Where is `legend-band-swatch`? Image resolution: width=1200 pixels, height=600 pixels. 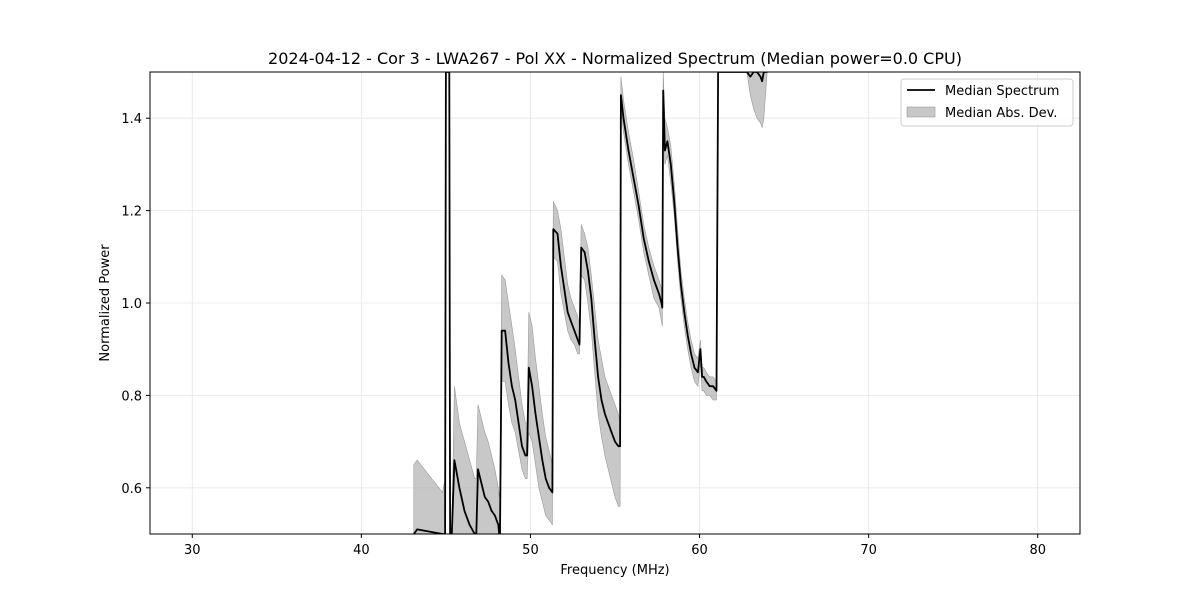
legend-band-swatch is located at coordinates (921, 112).